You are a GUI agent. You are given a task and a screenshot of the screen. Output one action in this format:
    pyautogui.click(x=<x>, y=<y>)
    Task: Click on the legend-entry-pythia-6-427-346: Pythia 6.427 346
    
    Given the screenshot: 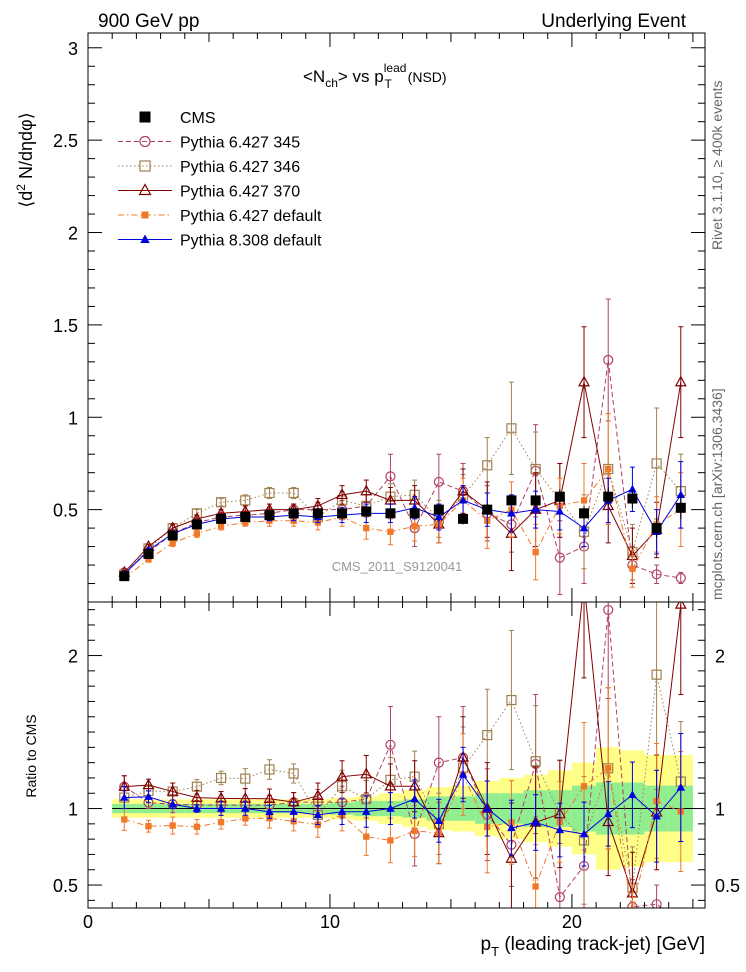 What is the action you would take?
    pyautogui.click(x=209, y=167)
    